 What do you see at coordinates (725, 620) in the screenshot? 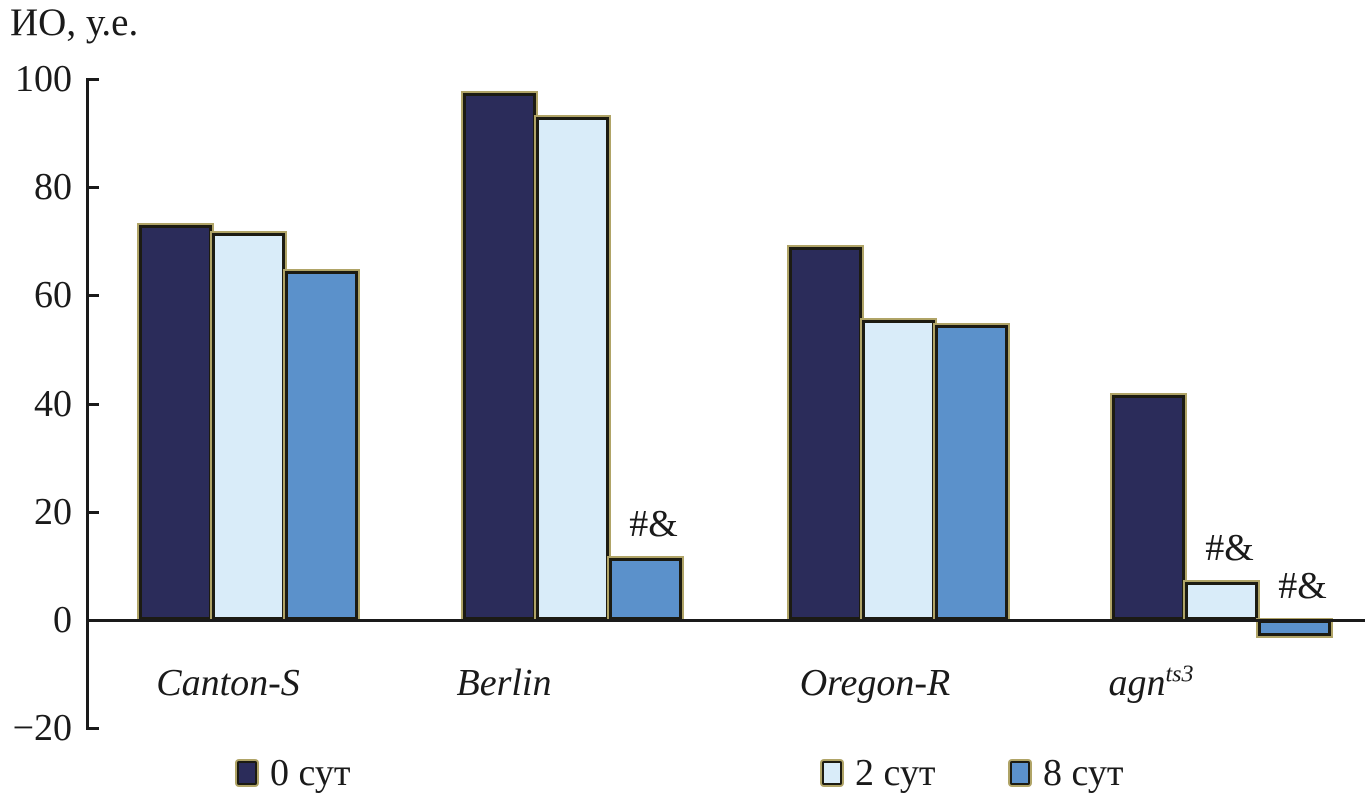
I see `x-axis-baseline` at bounding box center [725, 620].